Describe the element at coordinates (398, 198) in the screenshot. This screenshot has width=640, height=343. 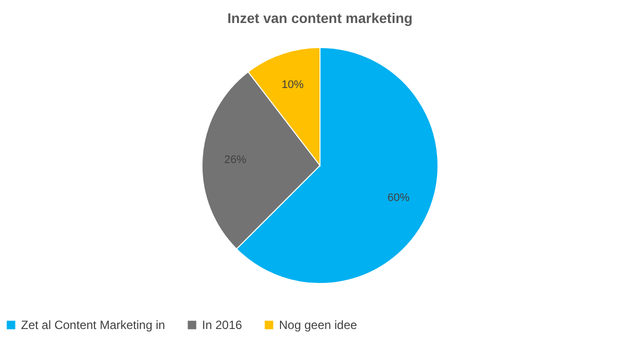
I see `data-label: 60%` at that location.